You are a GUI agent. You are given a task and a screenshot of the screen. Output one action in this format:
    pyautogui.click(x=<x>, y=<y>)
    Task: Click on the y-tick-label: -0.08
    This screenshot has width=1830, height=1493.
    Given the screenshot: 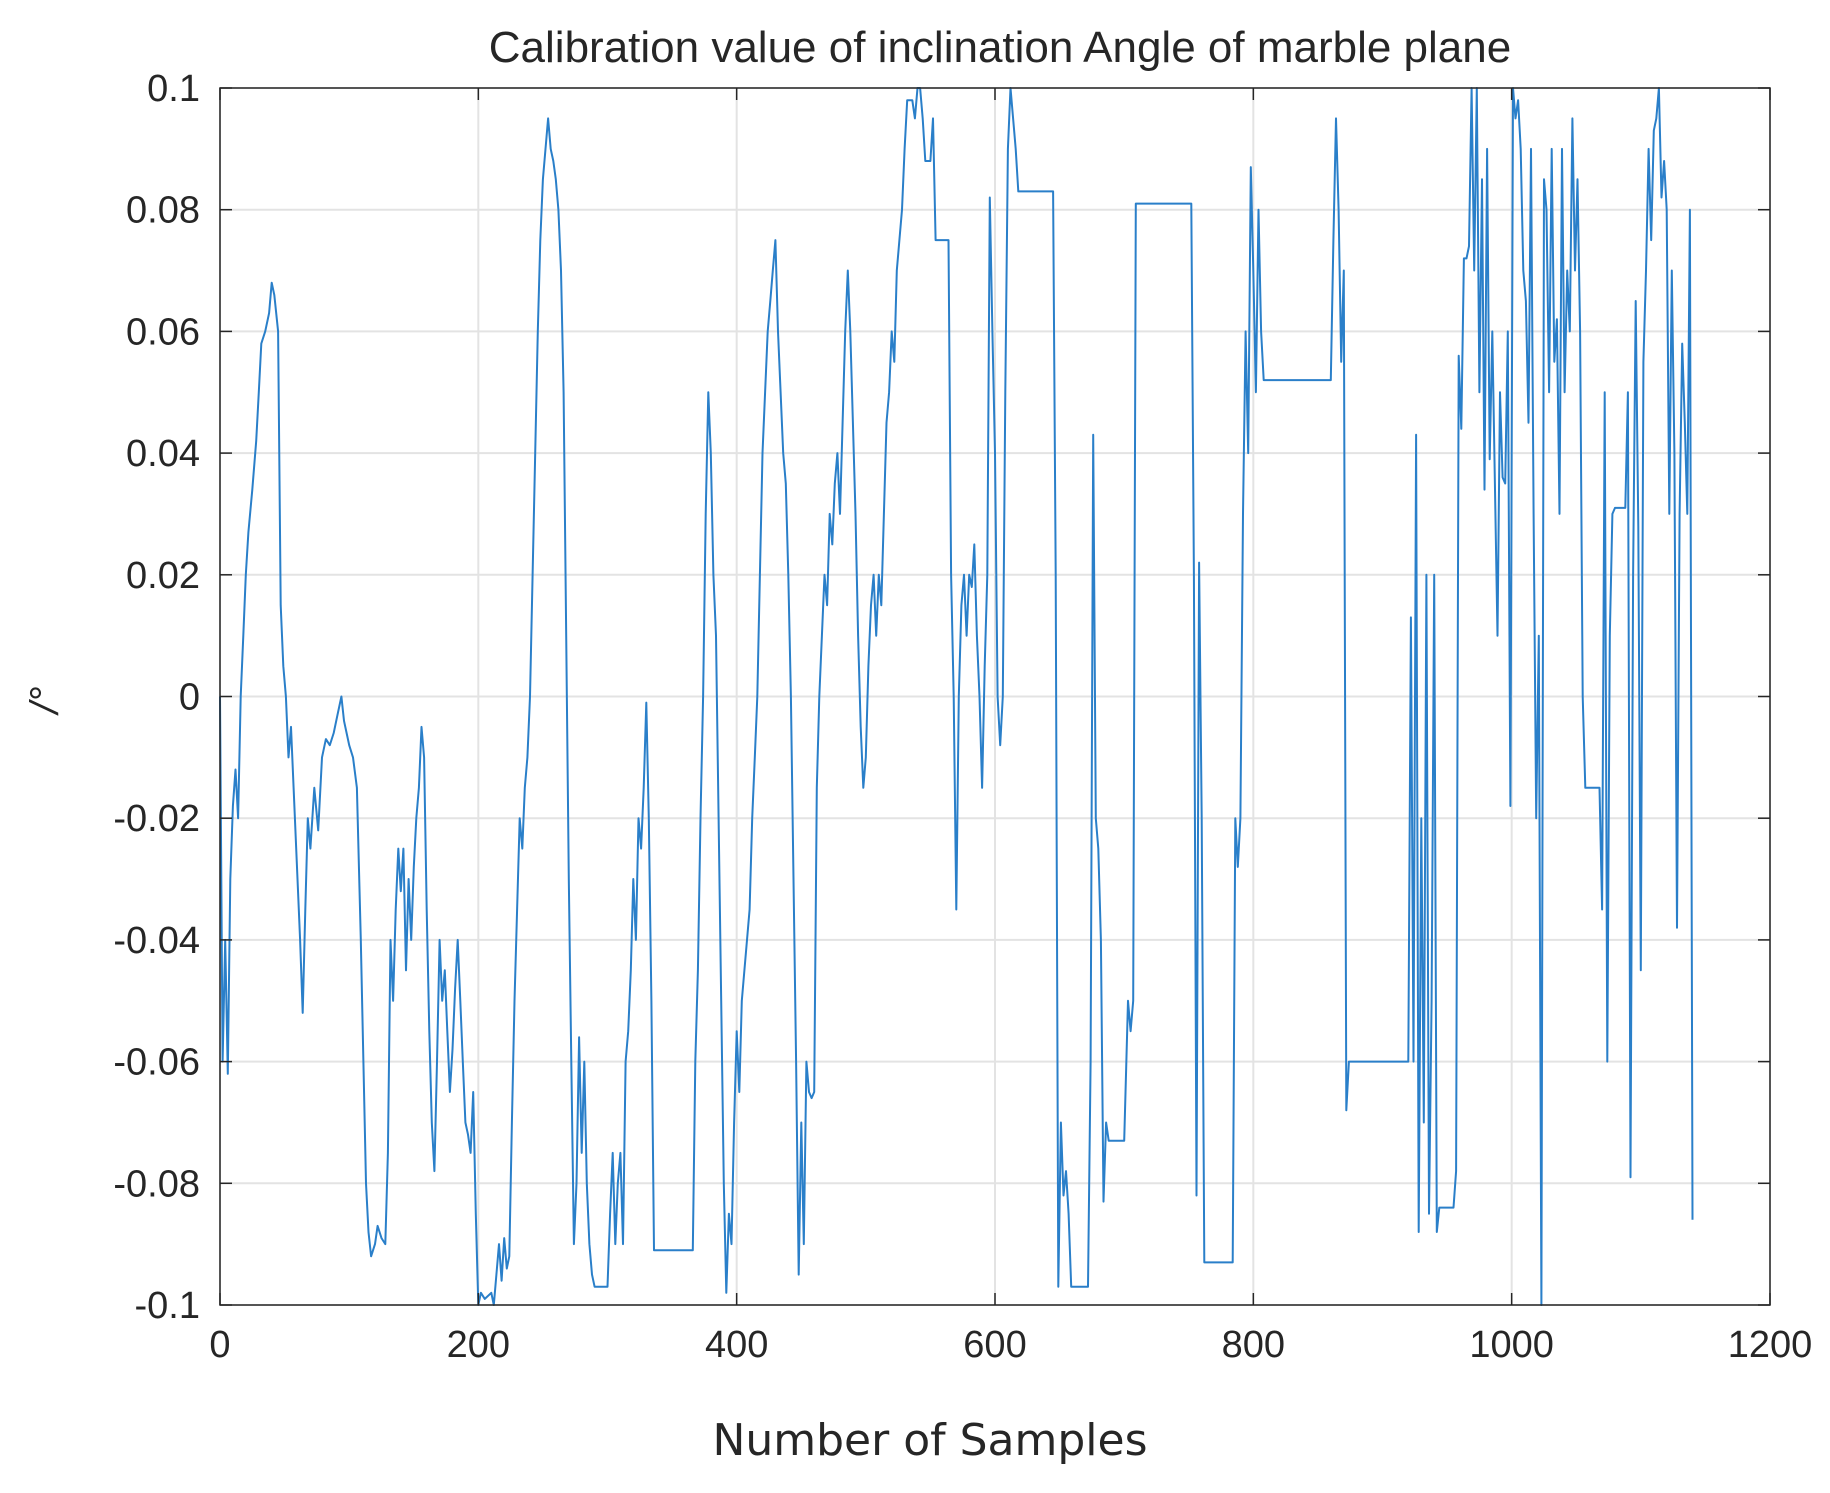 What is the action you would take?
    pyautogui.click(x=156, y=1184)
    